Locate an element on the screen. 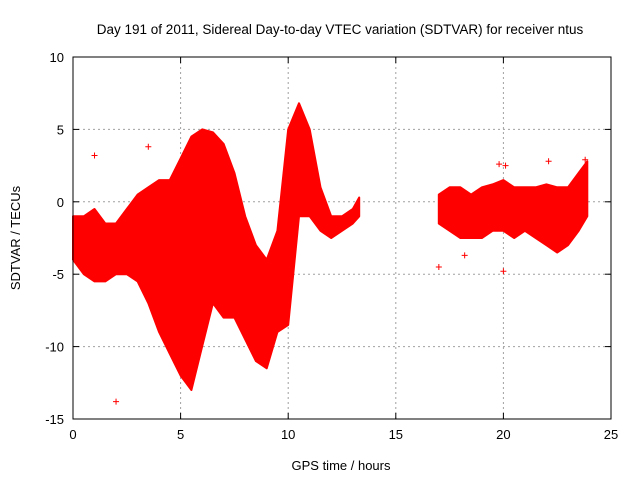  x-tick-label: 0 is located at coordinates (72, 434).